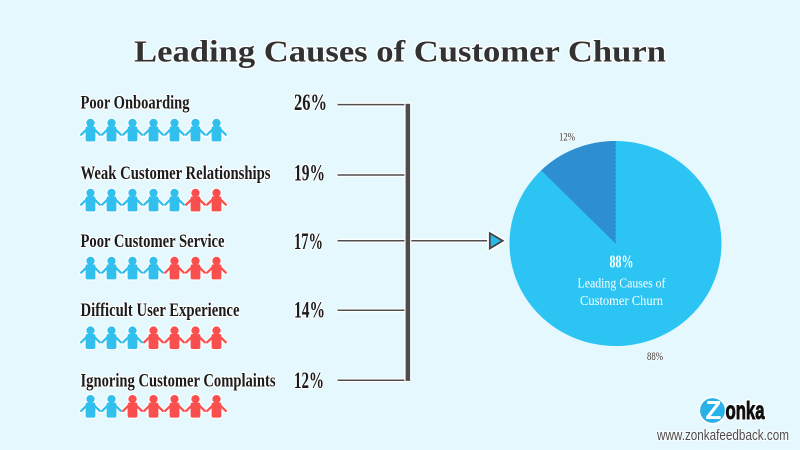 The height and width of the screenshot is (450, 800). I want to click on svg-text: onka, so click(746, 411).